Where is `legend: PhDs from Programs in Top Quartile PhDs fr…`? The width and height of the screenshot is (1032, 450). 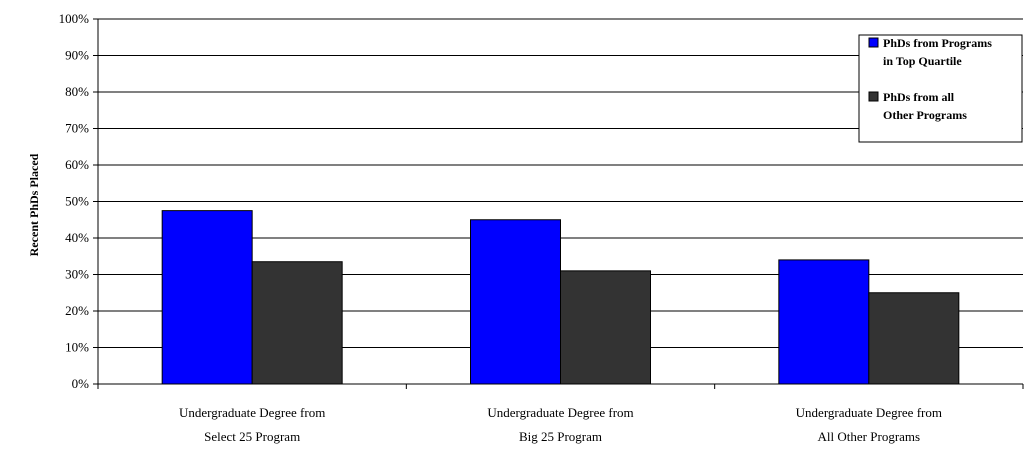 legend: PhDs from Programs in Top Quartile PhDs fr… is located at coordinates (940, 88).